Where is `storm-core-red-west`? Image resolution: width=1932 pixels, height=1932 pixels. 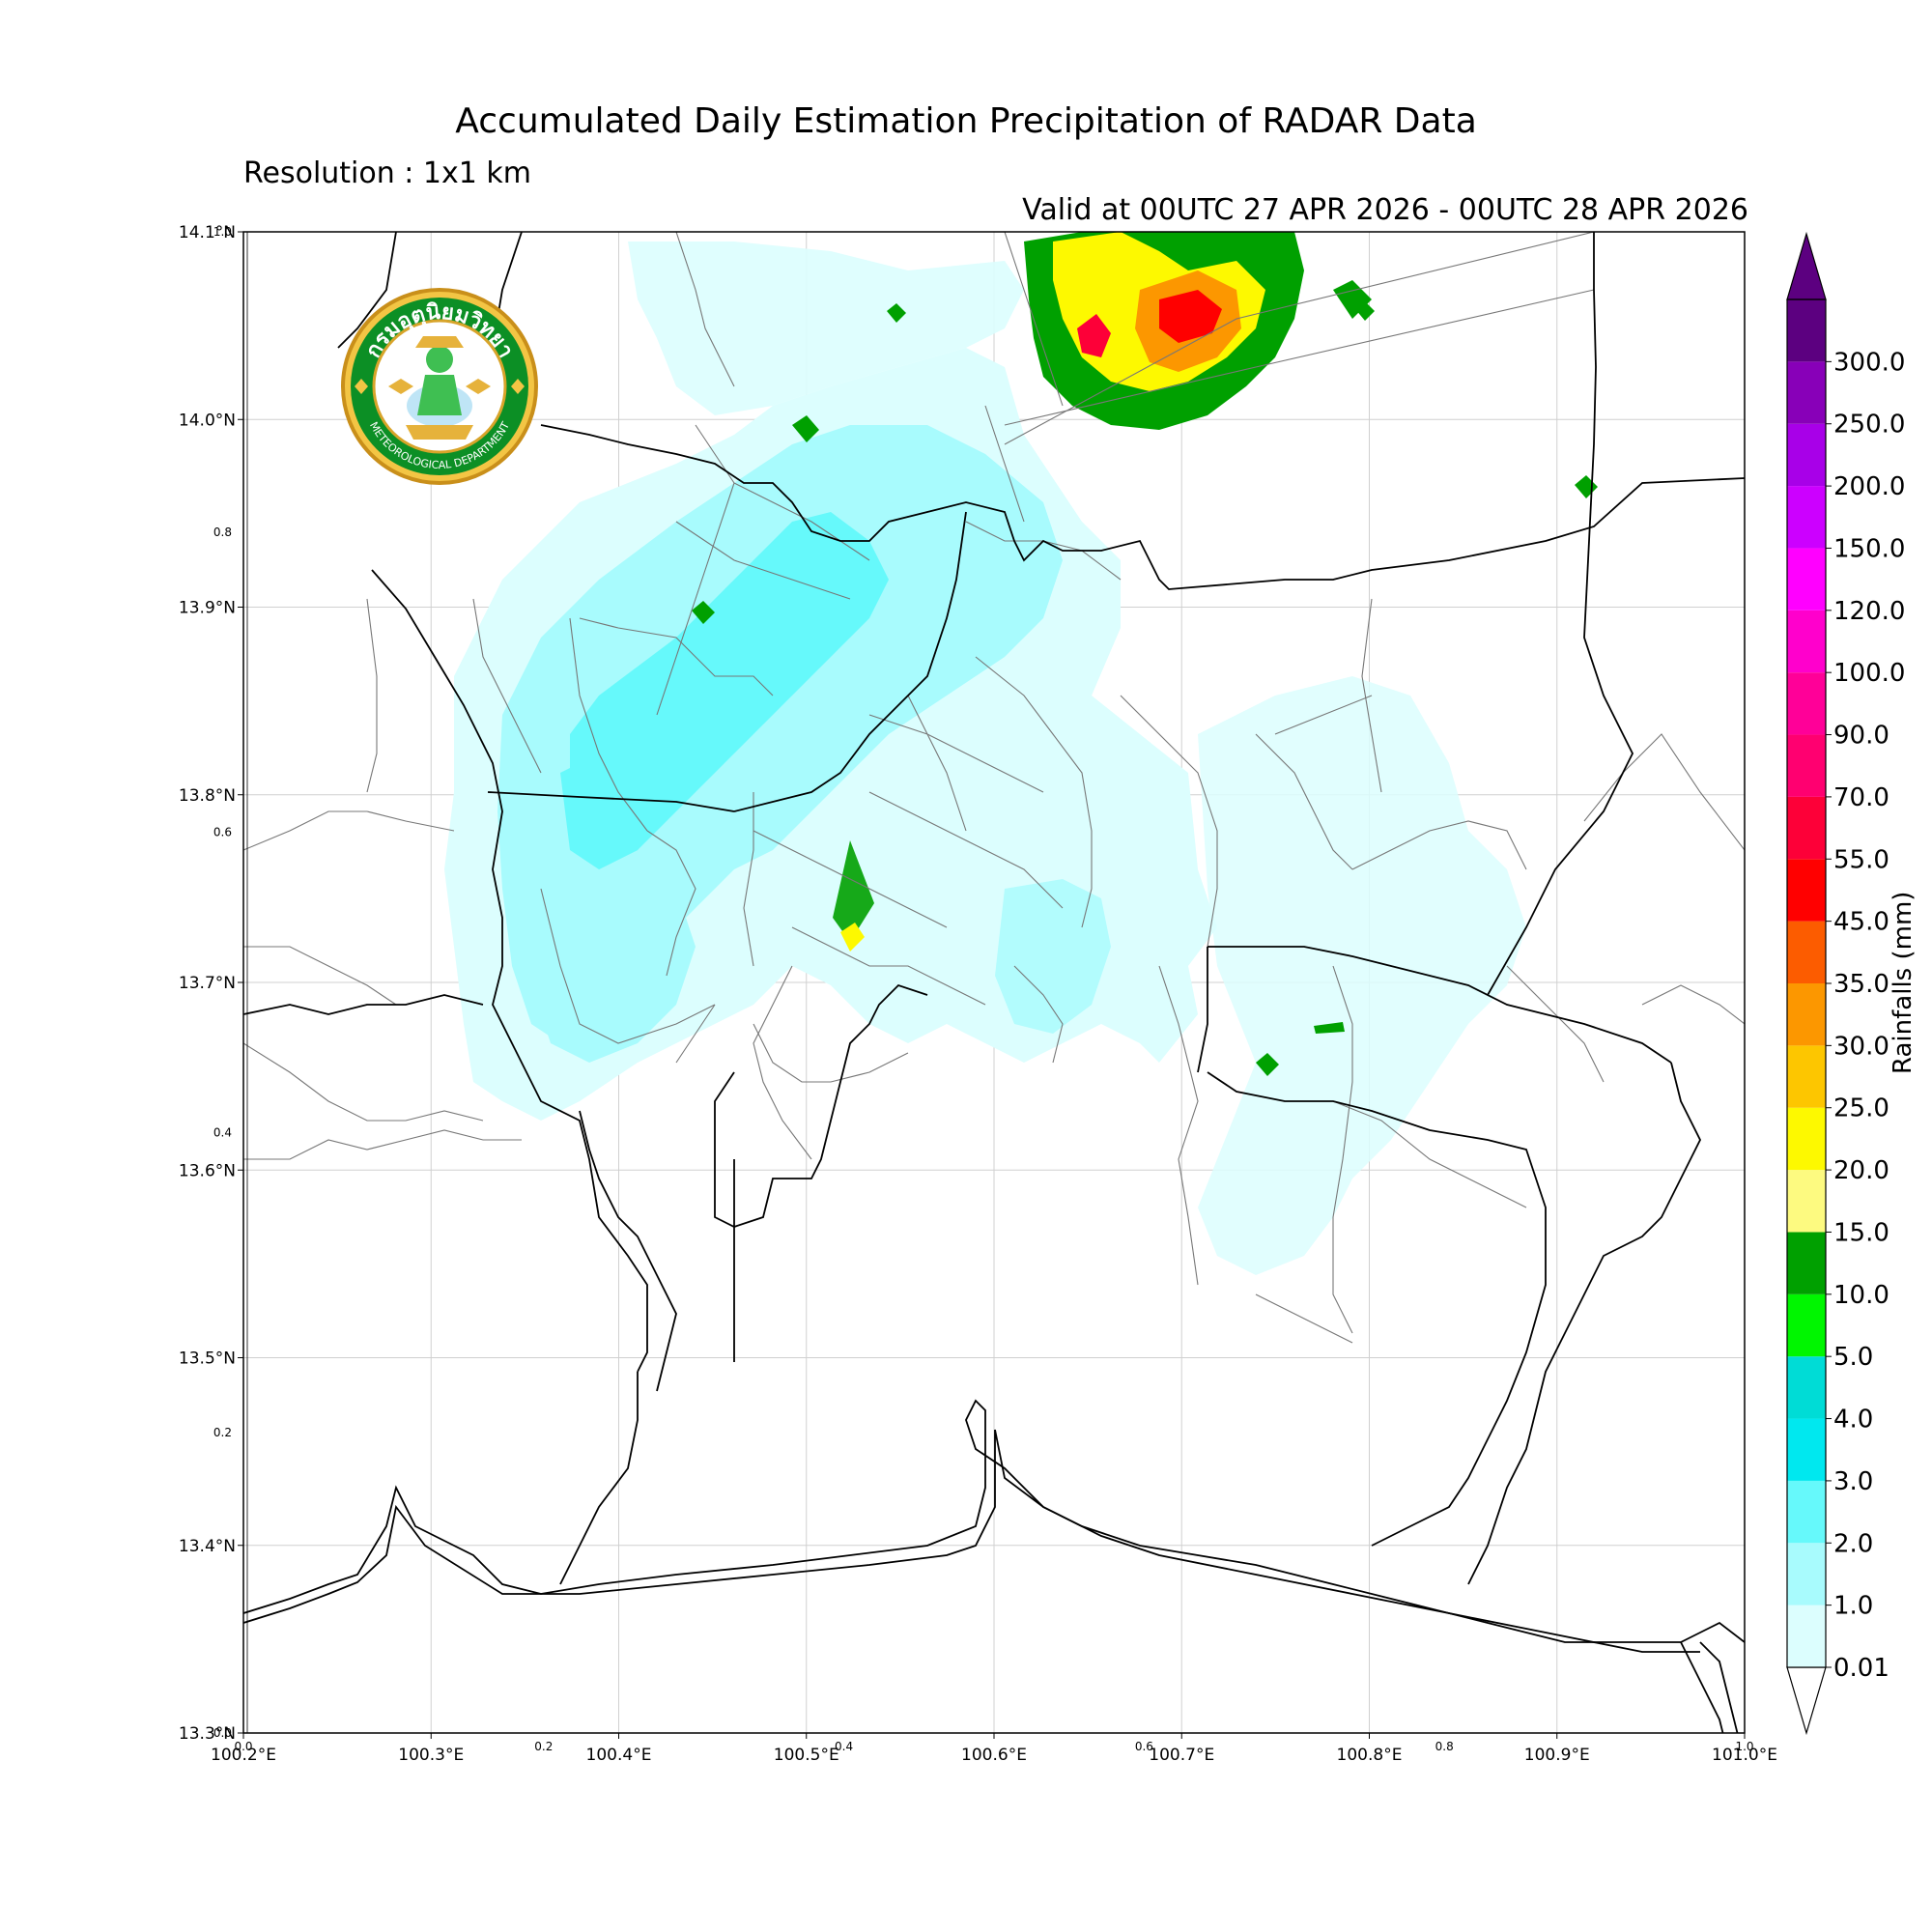
storm-core-red-west is located at coordinates (1094, 335).